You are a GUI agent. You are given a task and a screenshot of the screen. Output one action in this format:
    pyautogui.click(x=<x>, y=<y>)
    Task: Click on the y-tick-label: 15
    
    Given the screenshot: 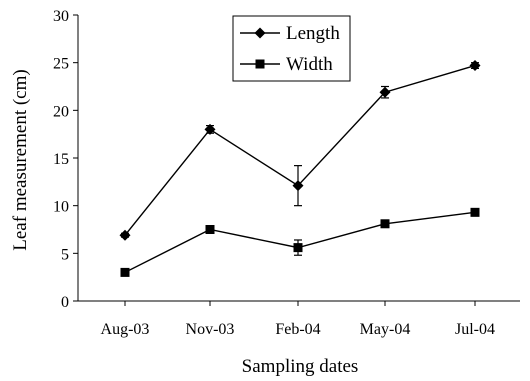 What is the action you would take?
    pyautogui.click(x=61, y=159)
    